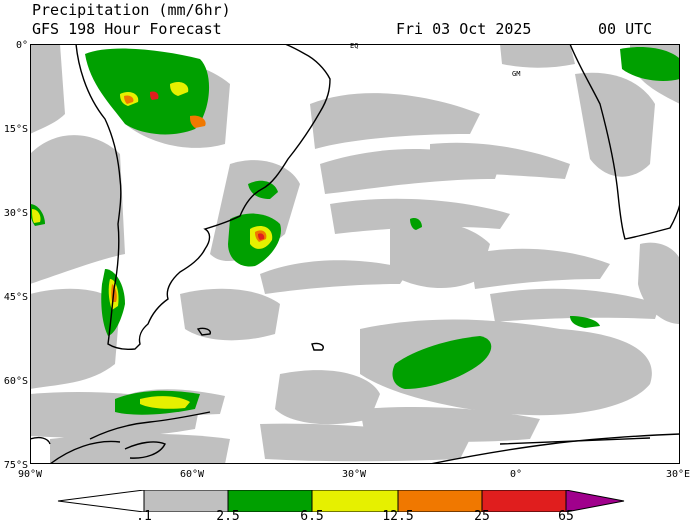 This screenshot has height=525, width=700. Describe the element at coordinates (678, 474) in the screenshot. I see `lon-label-30e: 30°E` at that location.